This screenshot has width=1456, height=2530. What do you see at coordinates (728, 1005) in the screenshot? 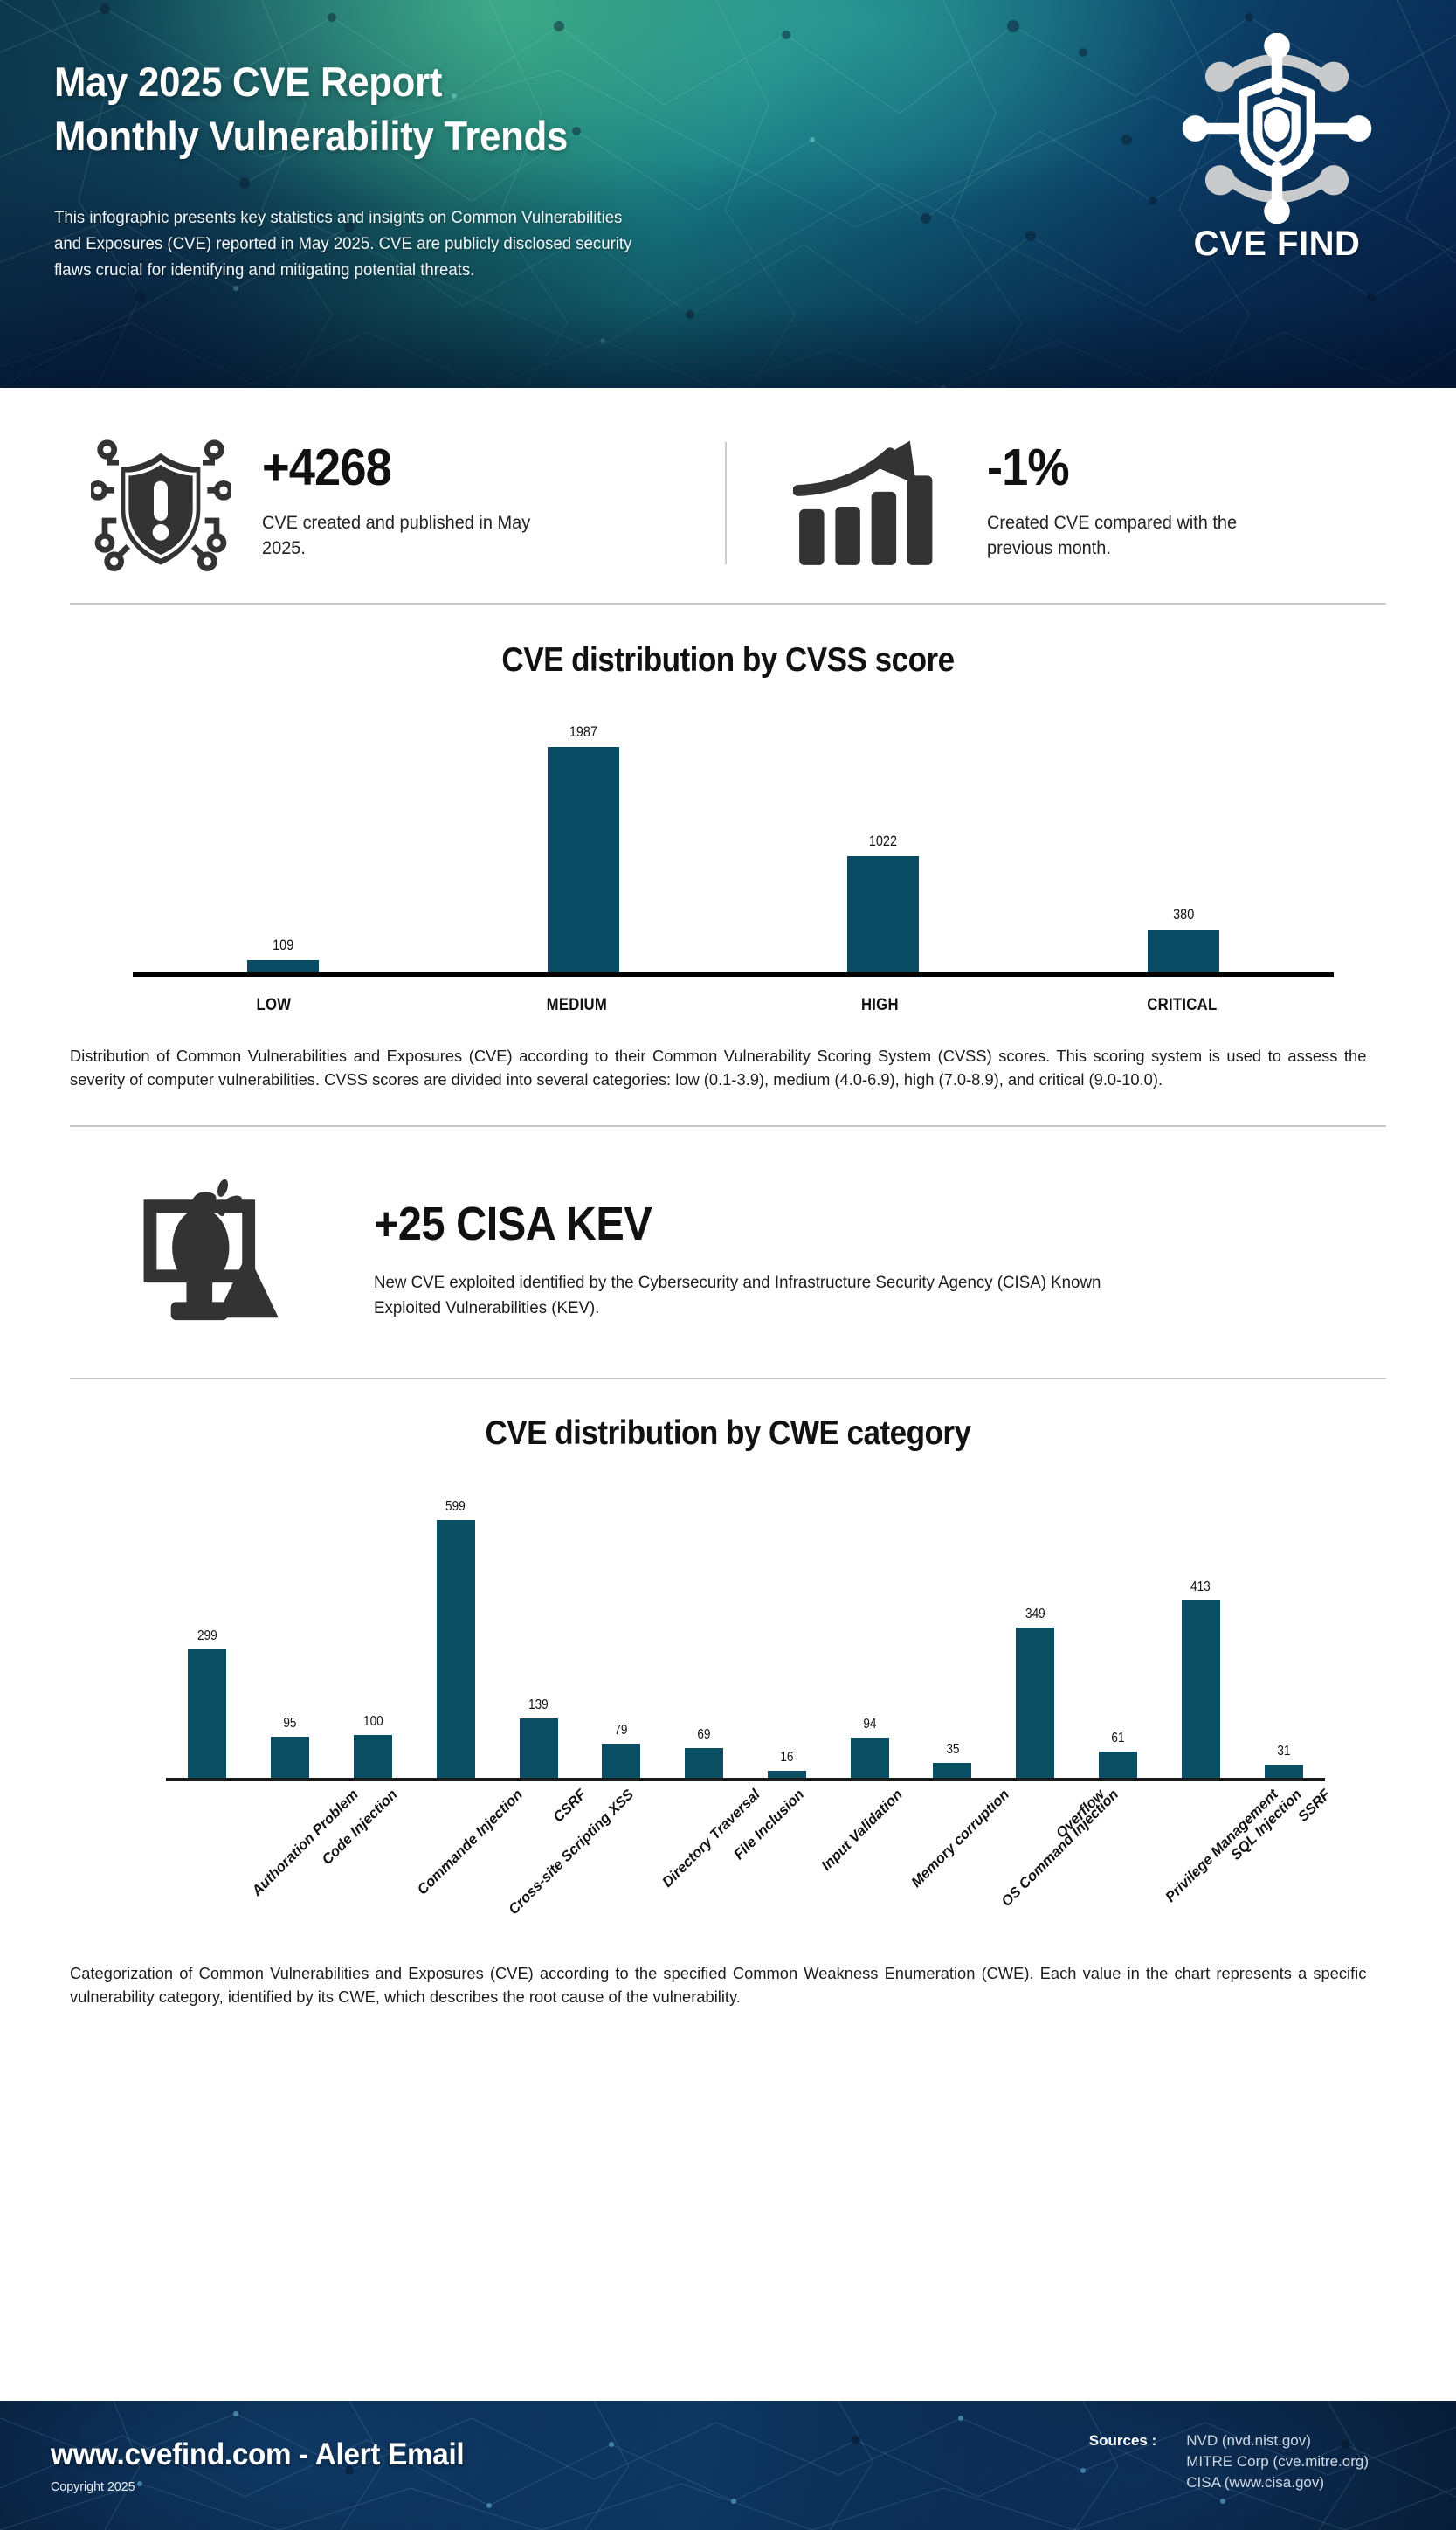
I see `cvss-category-labels: LOW MEDIUM HIGH CRITICAL` at bounding box center [728, 1005].